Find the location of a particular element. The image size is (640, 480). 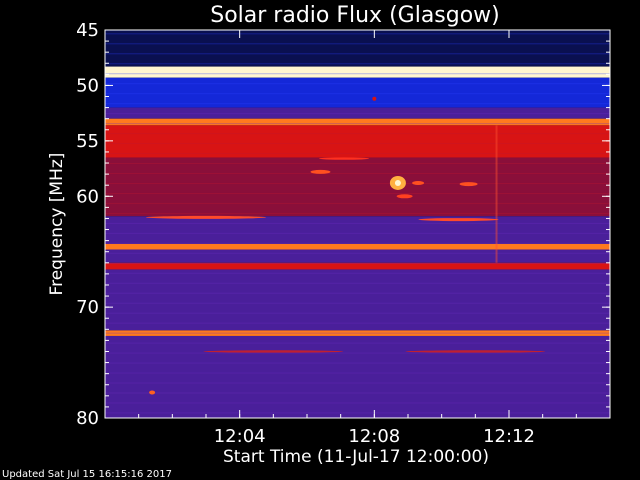

y-tick-label-4: 70 is located at coordinates (87, 307).